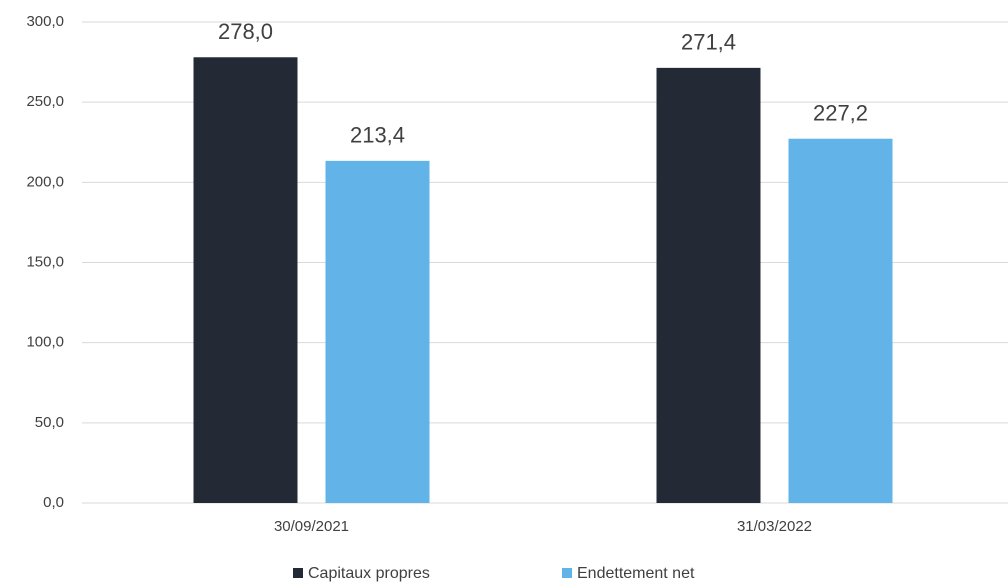 Image resolution: width=1008 pixels, height=582 pixels. What do you see at coordinates (774, 526) in the screenshot?
I see `x-tick-label: 31/03/2022` at bounding box center [774, 526].